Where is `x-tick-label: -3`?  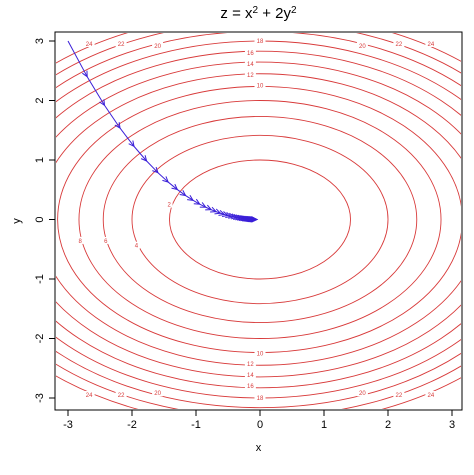 x-tick-label: -3 is located at coordinates (68, 425).